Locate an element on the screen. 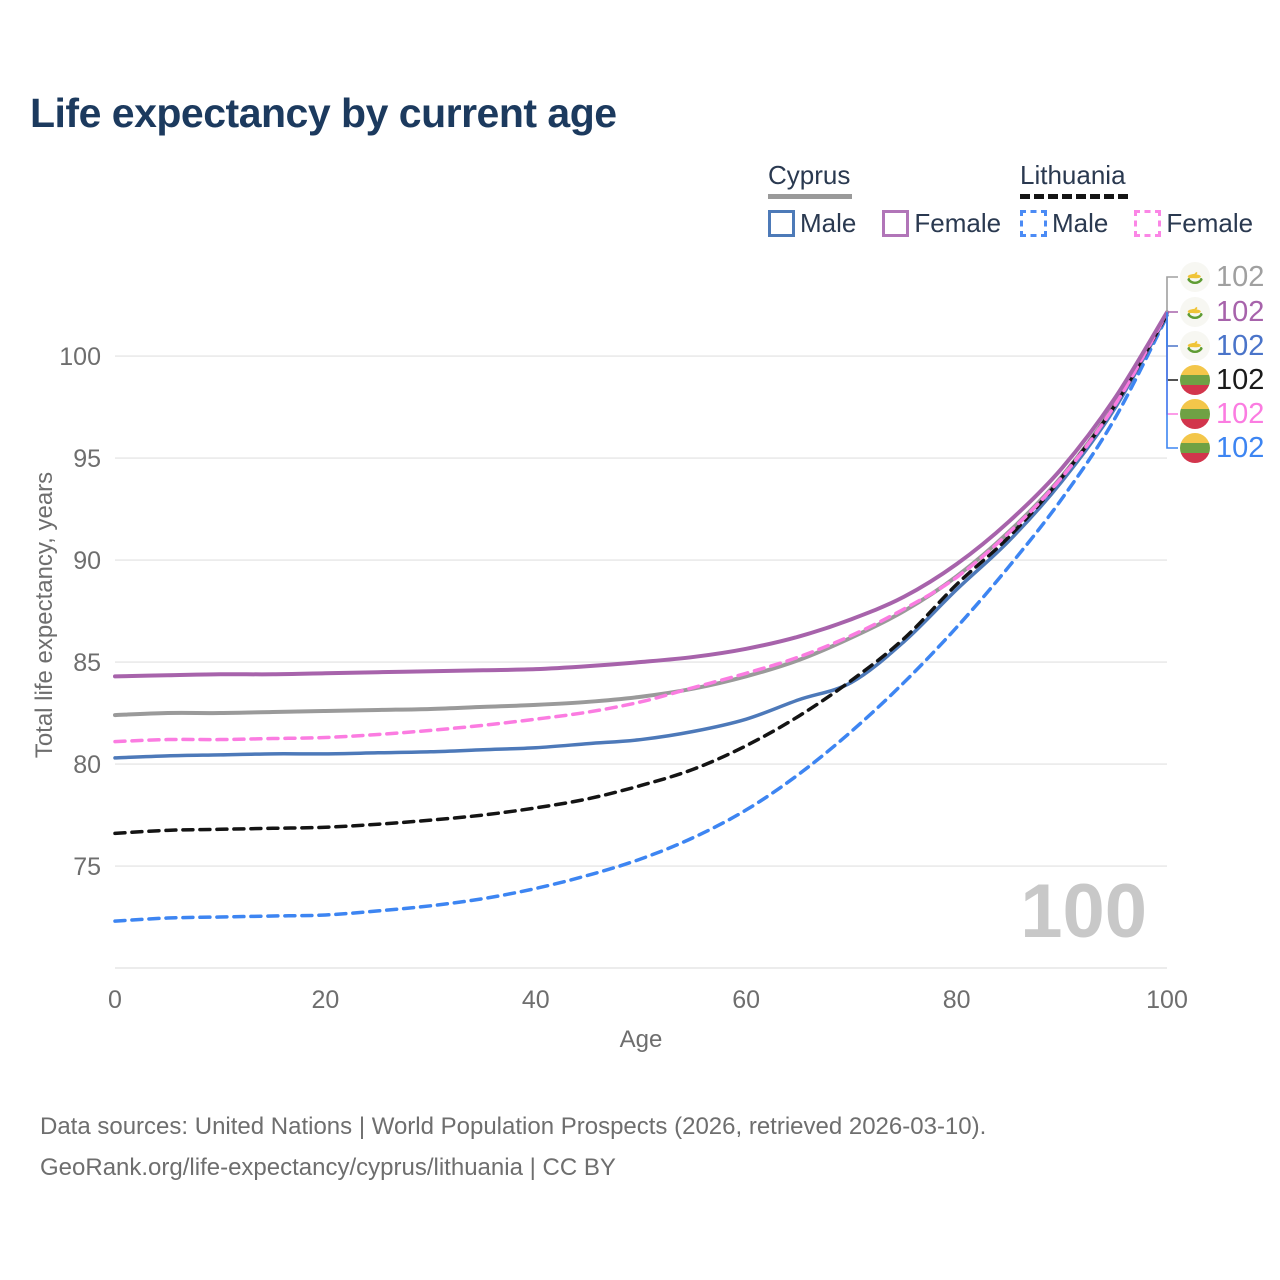  end-label-cyprus-female: 102 is located at coordinates (1222, 312).